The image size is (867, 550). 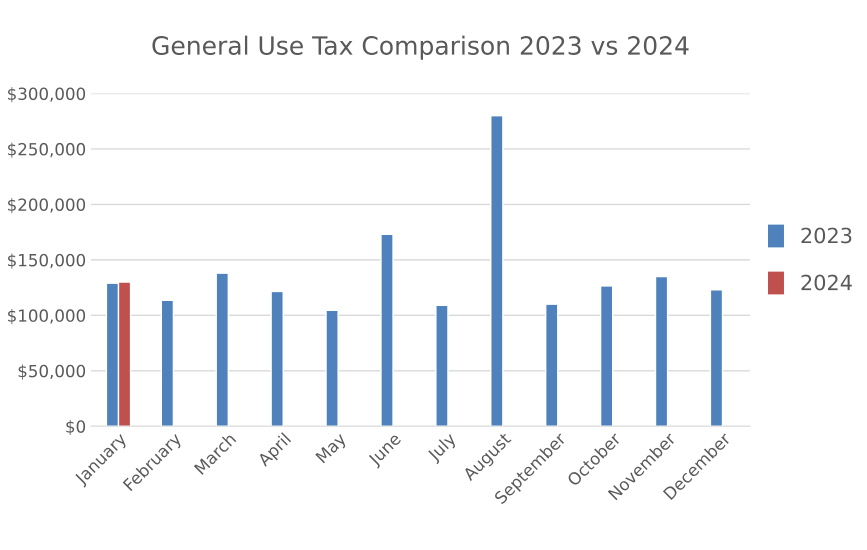 What do you see at coordinates (826, 236) in the screenshot?
I see `legend-label: 2023` at bounding box center [826, 236].